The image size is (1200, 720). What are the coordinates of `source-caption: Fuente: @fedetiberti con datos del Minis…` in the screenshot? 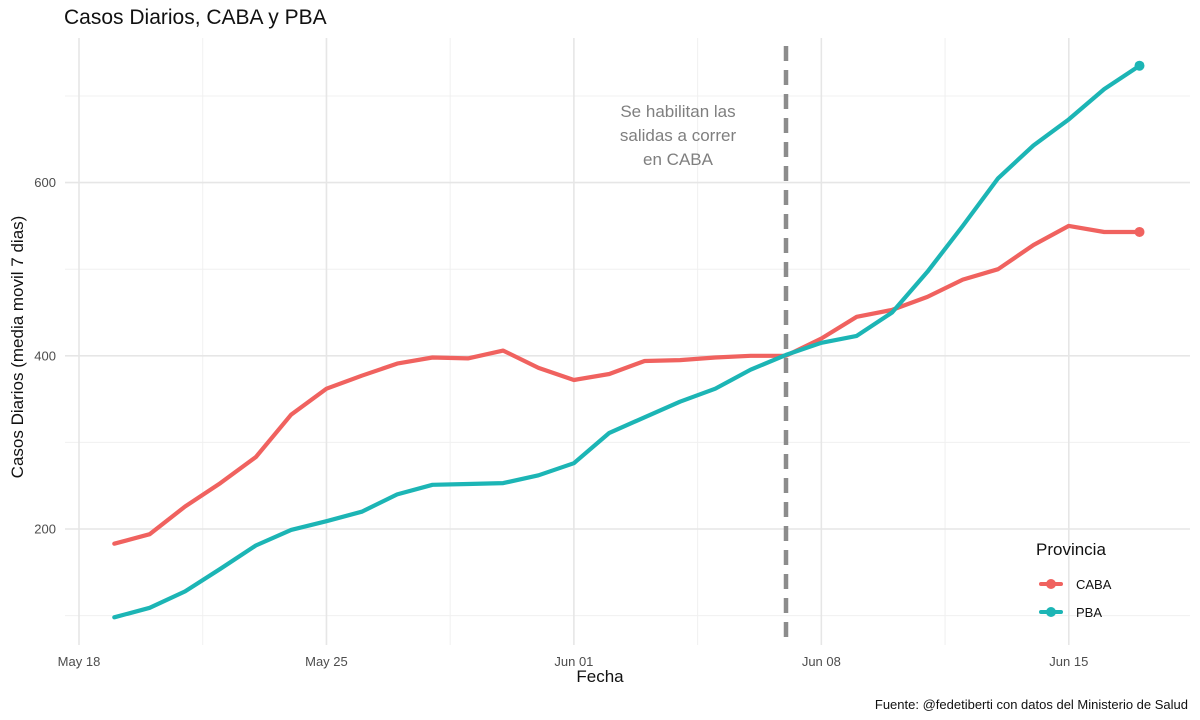 It's located at (1031, 704).